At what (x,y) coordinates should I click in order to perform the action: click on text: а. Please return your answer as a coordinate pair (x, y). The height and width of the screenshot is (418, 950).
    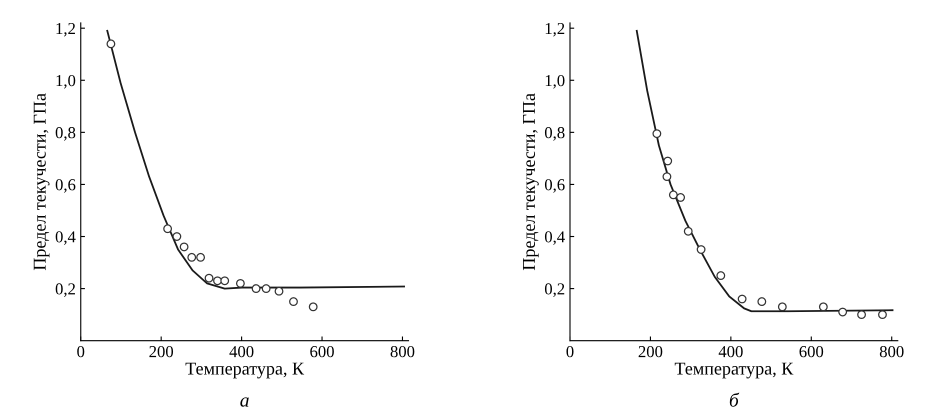
    Looking at the image, I should click on (244, 402).